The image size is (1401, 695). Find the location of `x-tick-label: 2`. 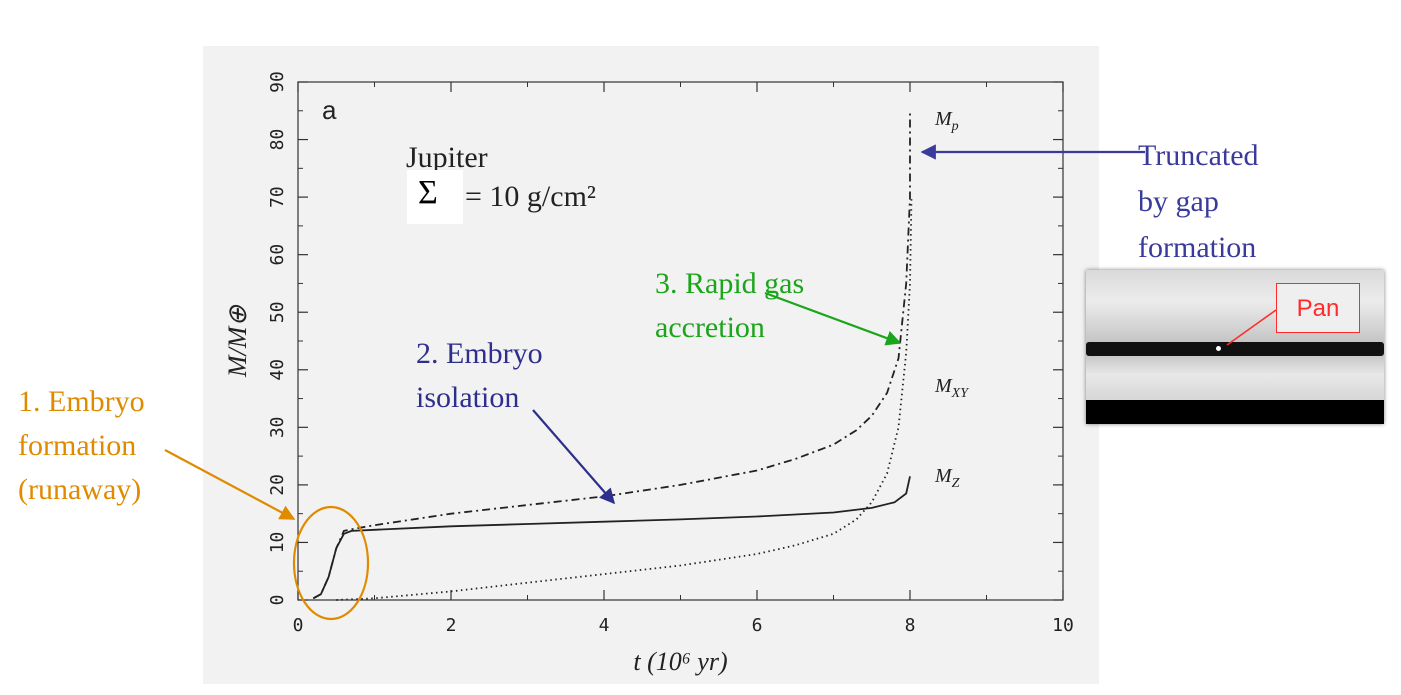

x-tick-label: 2 is located at coordinates (451, 625).